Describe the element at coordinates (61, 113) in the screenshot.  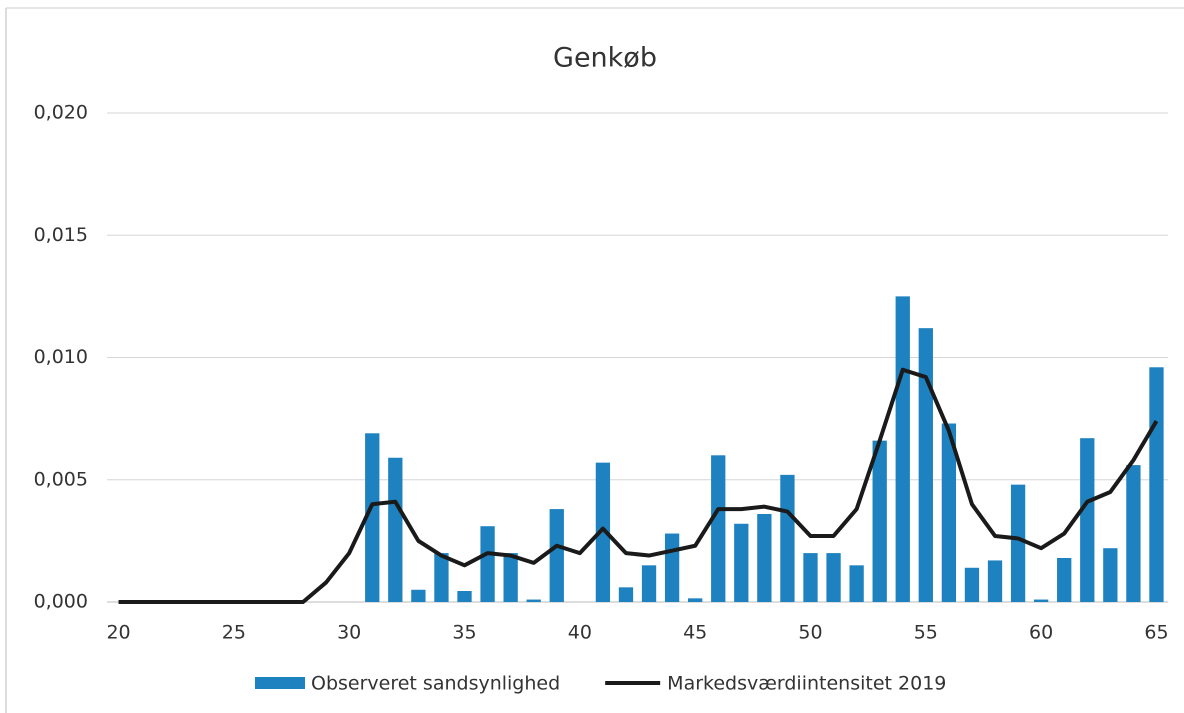
I see `y-tick-label: 0,020` at that location.